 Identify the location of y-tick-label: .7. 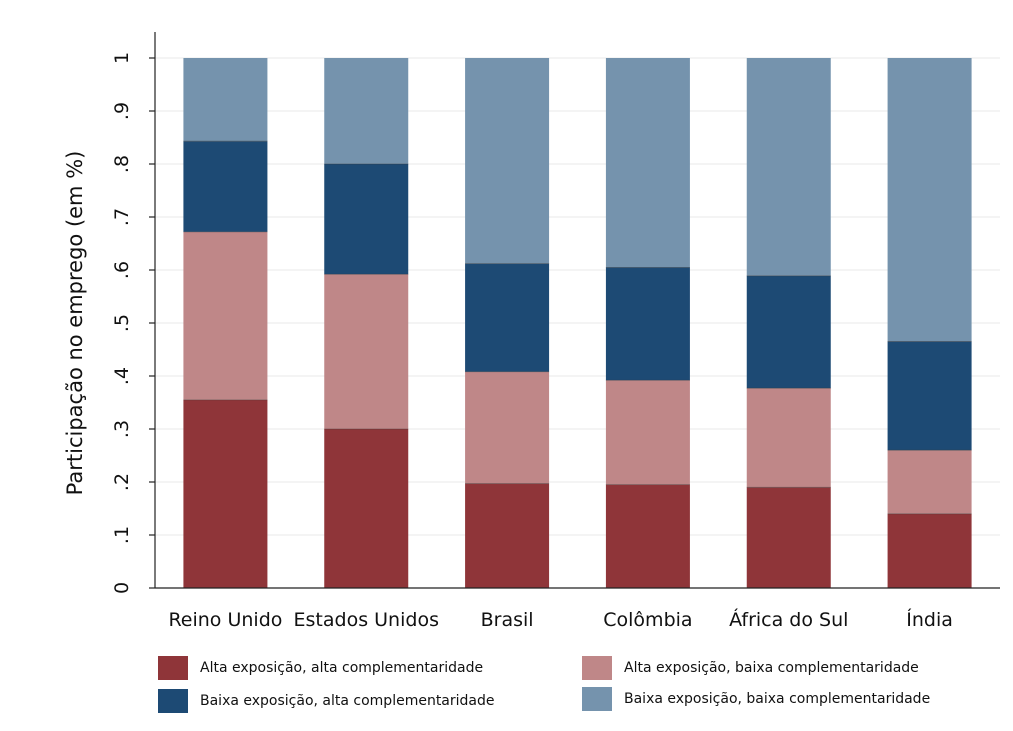
(122, 217).